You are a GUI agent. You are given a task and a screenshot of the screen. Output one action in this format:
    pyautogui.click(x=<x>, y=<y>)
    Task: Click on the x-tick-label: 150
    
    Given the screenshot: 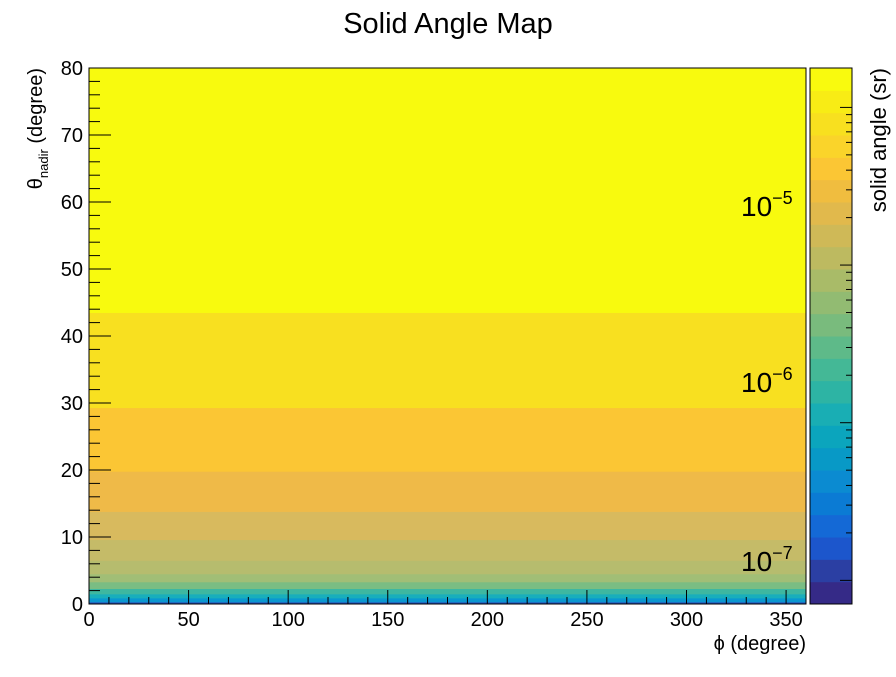 What is the action you would take?
    pyautogui.click(x=387, y=620)
    